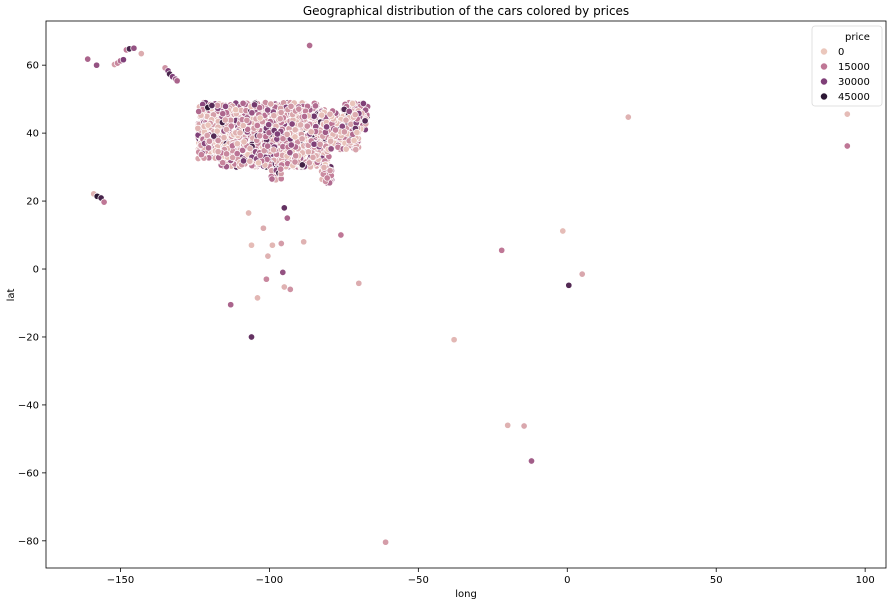  What do you see at coordinates (32, 66) in the screenshot?
I see `y-tick-label: 60` at bounding box center [32, 66].